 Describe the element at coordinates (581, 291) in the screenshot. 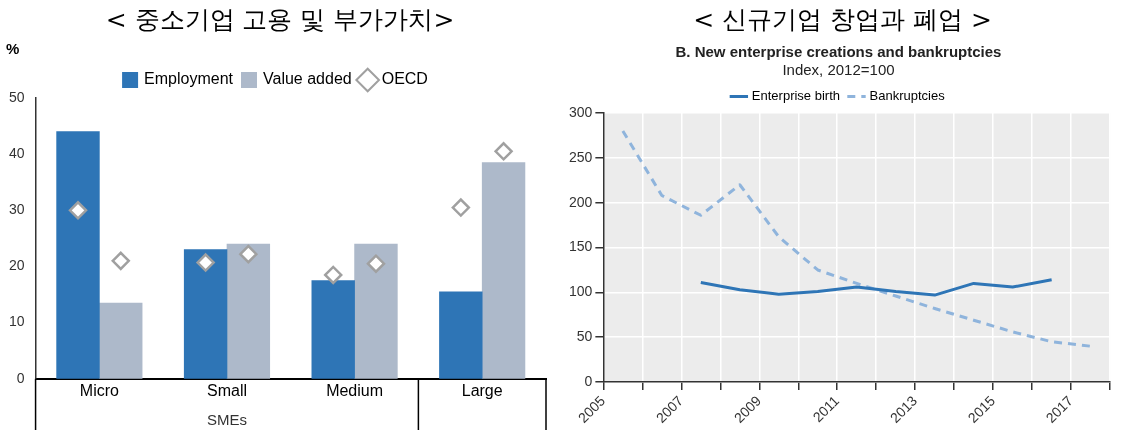

I see `y-tick-label: 100` at that location.